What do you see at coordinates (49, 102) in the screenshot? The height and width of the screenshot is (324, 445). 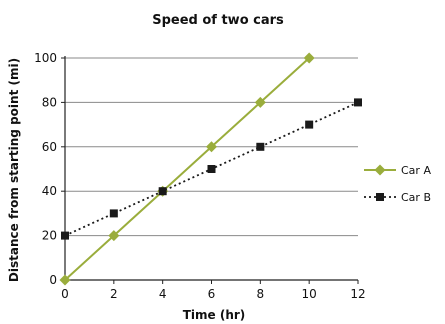 I see `y-tick-label-80: 80` at bounding box center [49, 102].